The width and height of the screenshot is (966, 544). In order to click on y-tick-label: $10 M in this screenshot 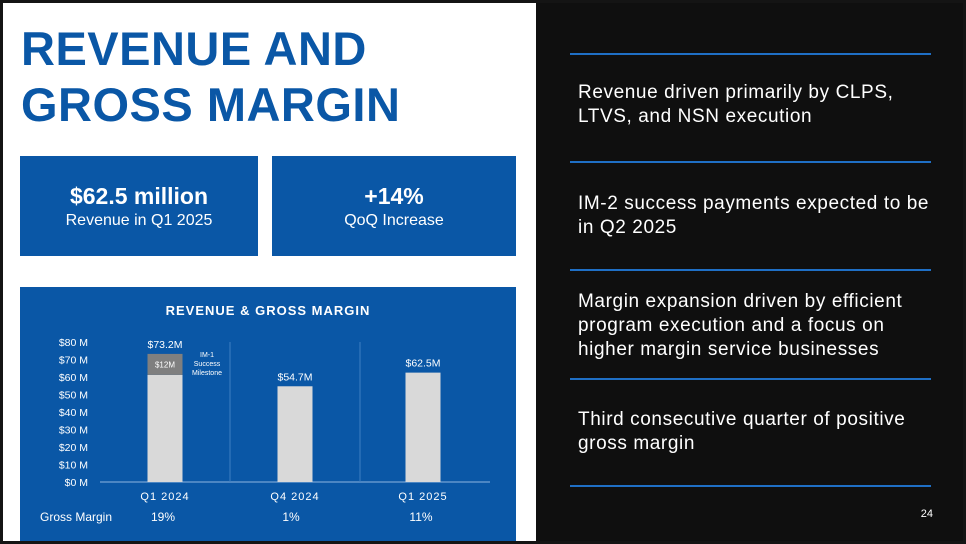, I will do `click(73, 466)`.